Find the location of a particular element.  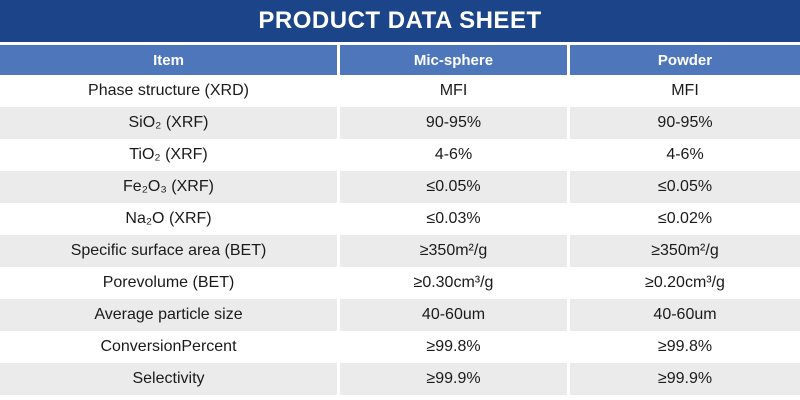

column-header-mic-sphere: Mic-sphere is located at coordinates (453, 60).